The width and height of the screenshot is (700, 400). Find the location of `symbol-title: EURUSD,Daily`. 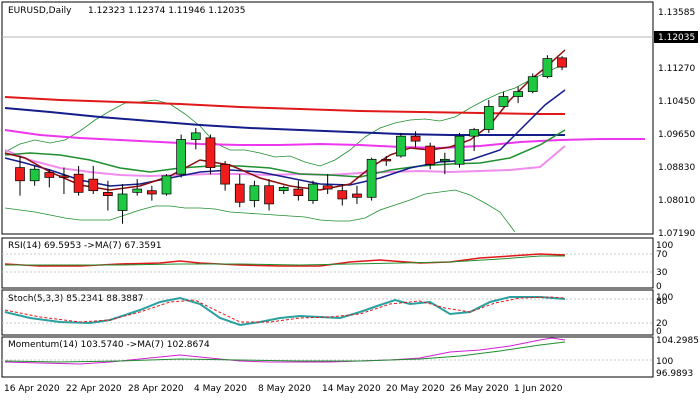

symbol-title: EURUSD,Daily is located at coordinates (40, 11).